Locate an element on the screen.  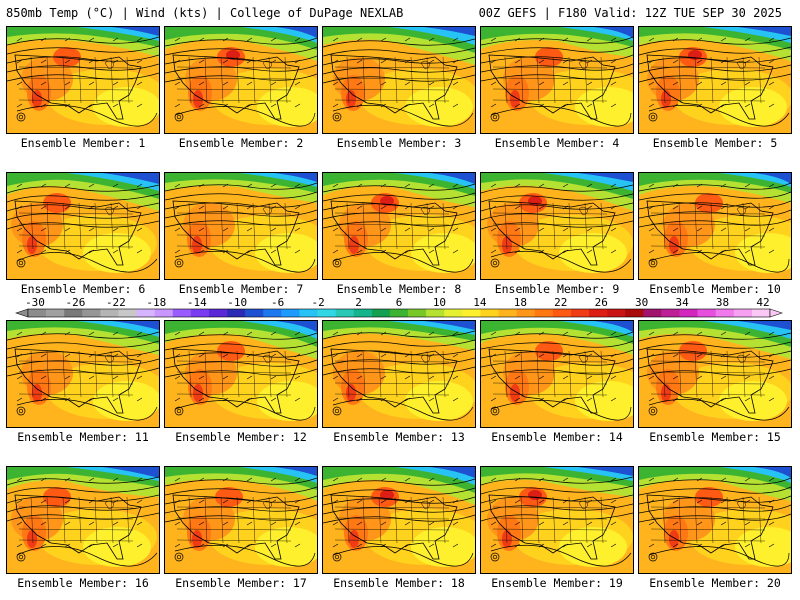
colorbar-tick-label: -10 is located at coordinates (237, 302).